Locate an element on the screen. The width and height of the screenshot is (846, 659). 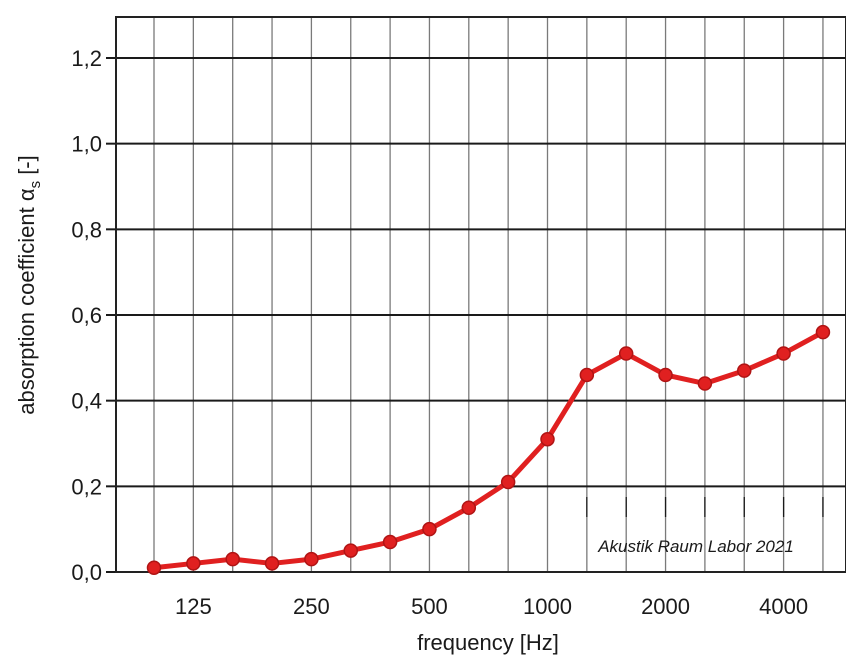
y-axis-label: absorption coefficient αs [-] is located at coordinates (29, 285).